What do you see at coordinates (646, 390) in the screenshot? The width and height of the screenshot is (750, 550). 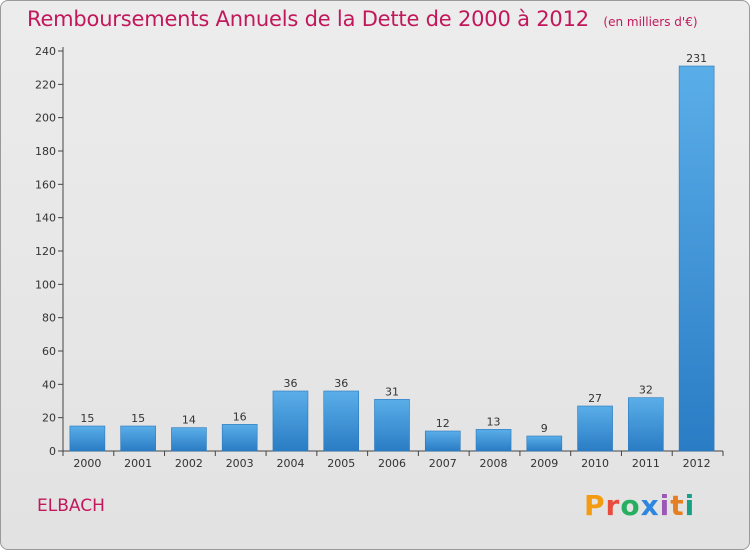 I see `data-label: 32` at bounding box center [646, 390].